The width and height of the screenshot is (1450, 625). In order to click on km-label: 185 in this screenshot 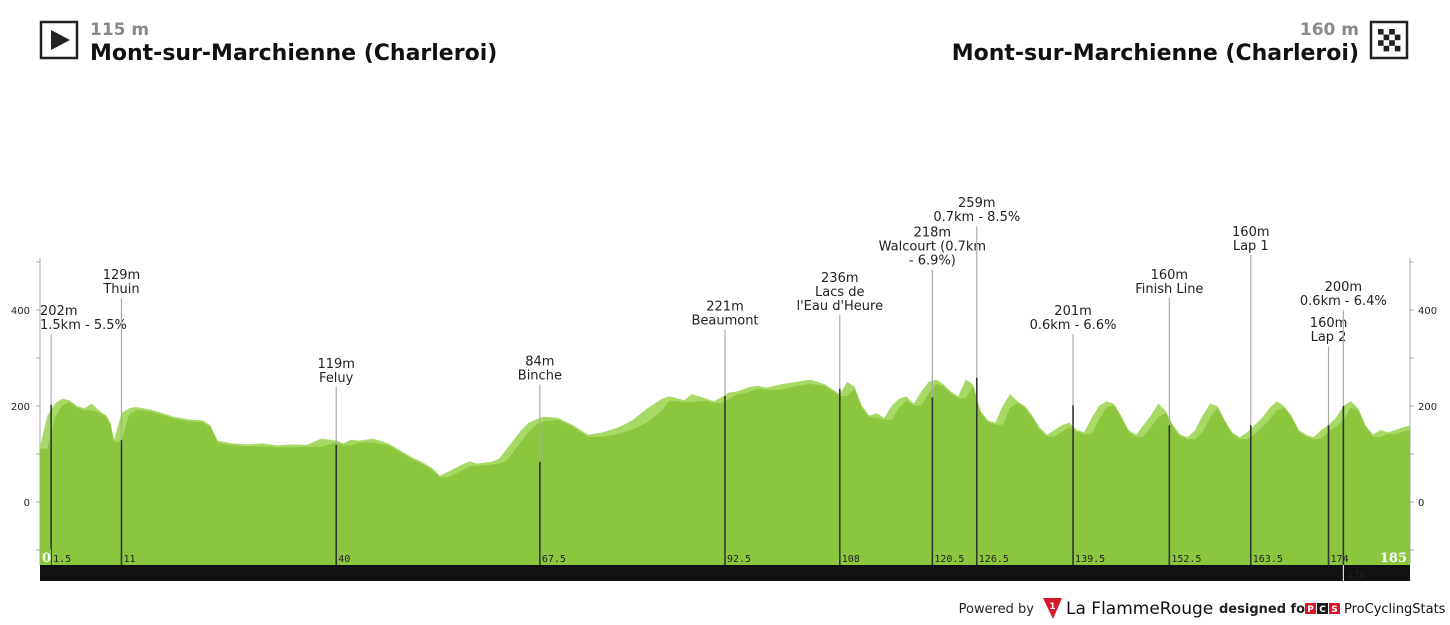, I will do `click(1393, 558)`.